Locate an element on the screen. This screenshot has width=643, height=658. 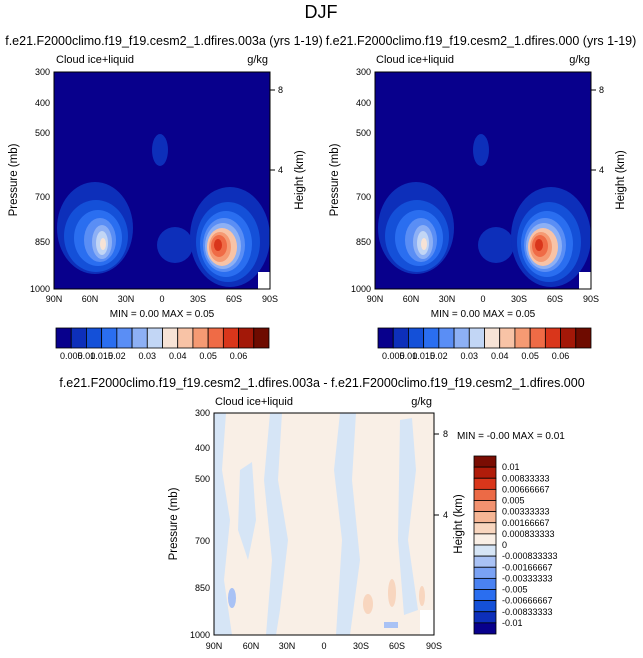
panel-1-y2-ticks: 8 4 is located at coordinates (276, 130).